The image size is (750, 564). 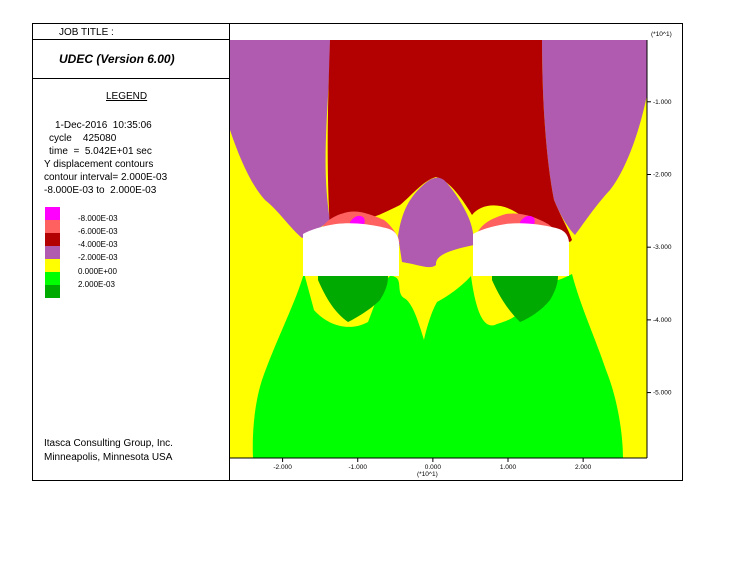 What do you see at coordinates (117, 59) in the screenshot?
I see `app-title: UDEC (Version 6.00)` at bounding box center [117, 59].